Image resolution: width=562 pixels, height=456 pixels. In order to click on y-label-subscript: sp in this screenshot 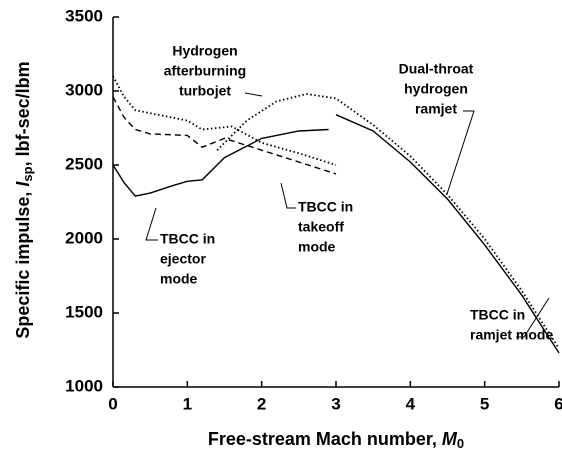, I will do `click(27, 173)`.